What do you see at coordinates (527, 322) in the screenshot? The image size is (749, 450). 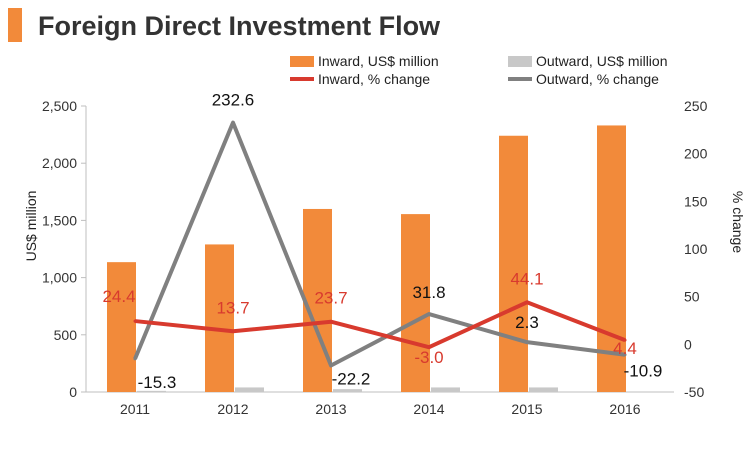 I see `data-label-outward-2015: 2.3` at bounding box center [527, 322].